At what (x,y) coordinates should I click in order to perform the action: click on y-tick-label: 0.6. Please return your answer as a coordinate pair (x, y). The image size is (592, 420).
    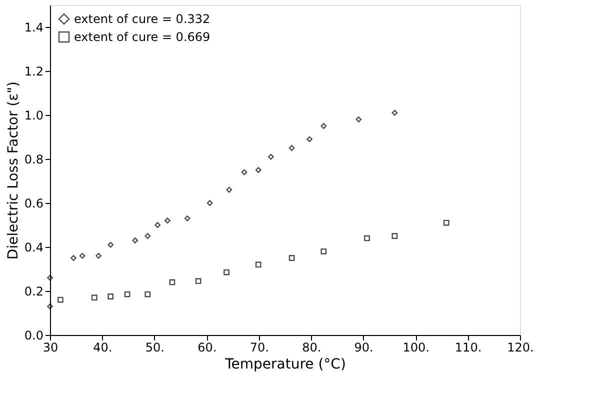
    Looking at the image, I should click on (34, 203).